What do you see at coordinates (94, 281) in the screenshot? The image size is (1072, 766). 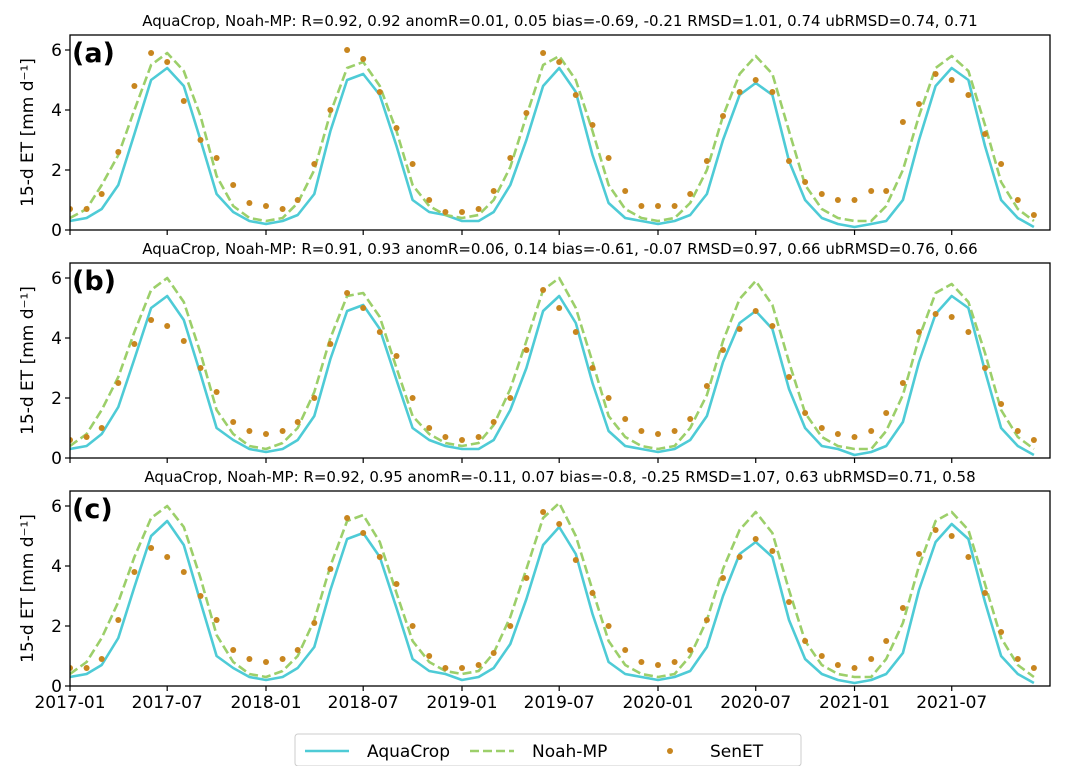 I see `panel-label: (b)` at bounding box center [94, 281].